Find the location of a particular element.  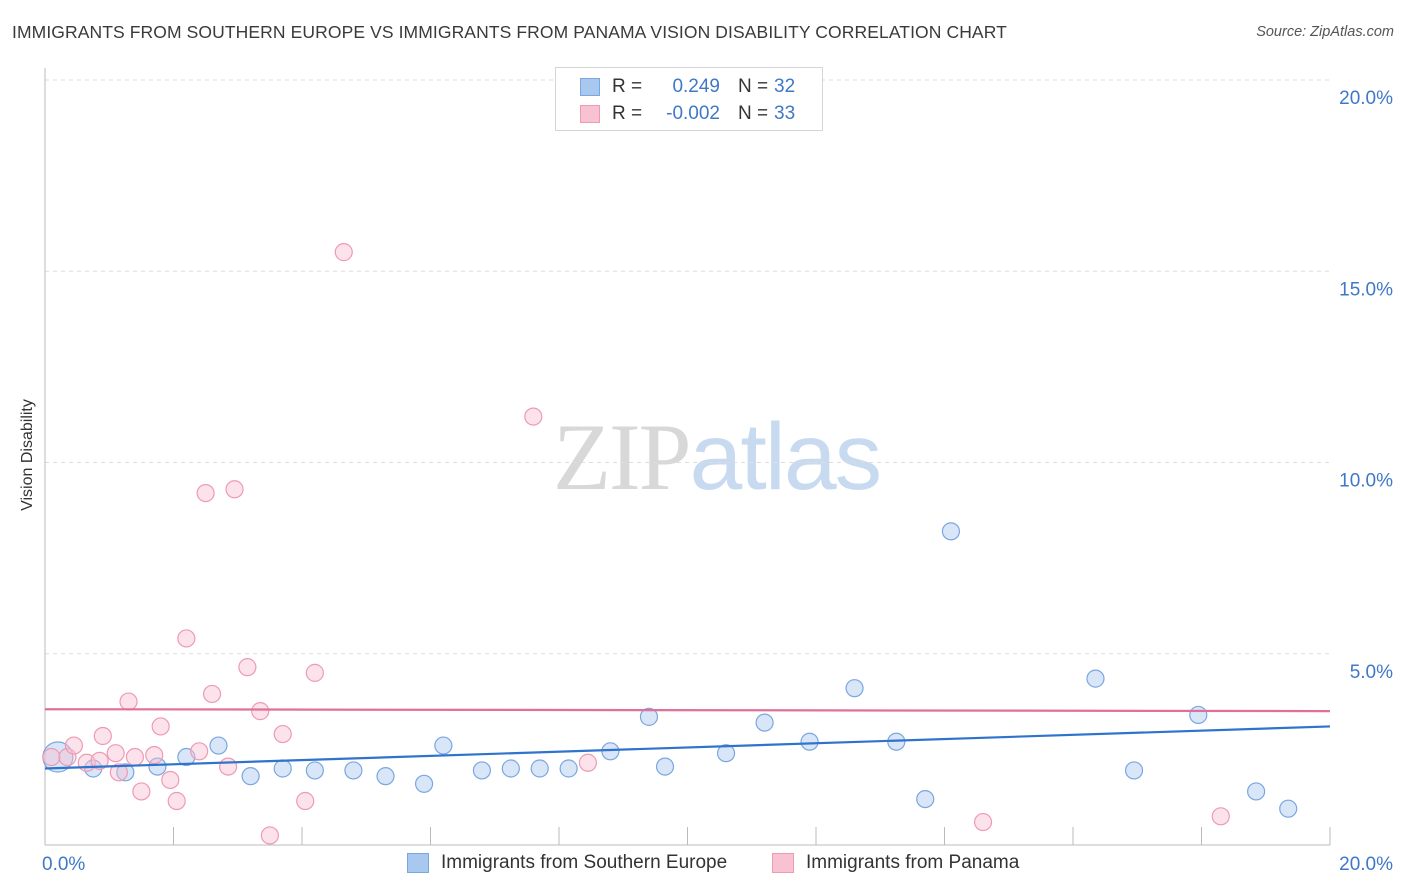

legend-item-panama: Immigrants from Panama is located at coordinates (895, 863).